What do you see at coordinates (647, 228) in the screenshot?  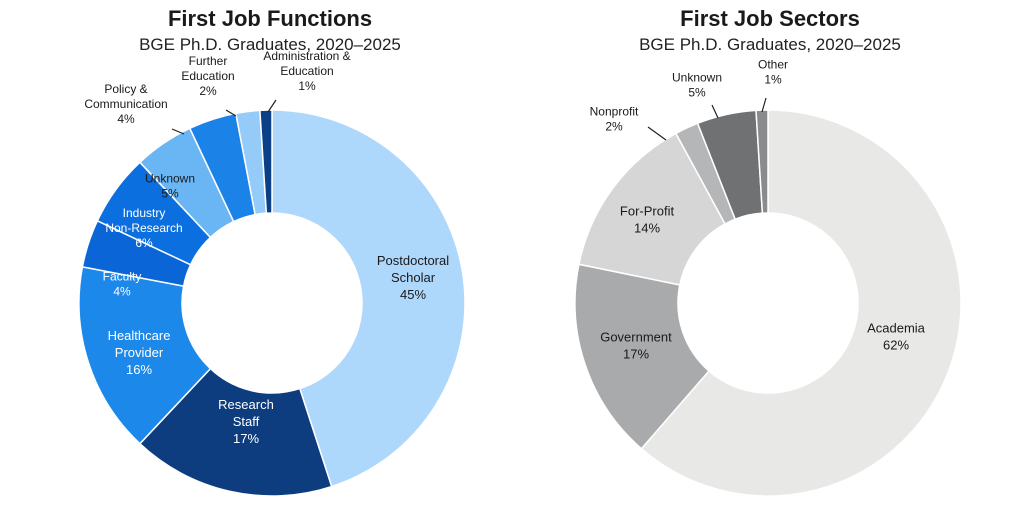 I see `slice-percent: 14%` at bounding box center [647, 228].